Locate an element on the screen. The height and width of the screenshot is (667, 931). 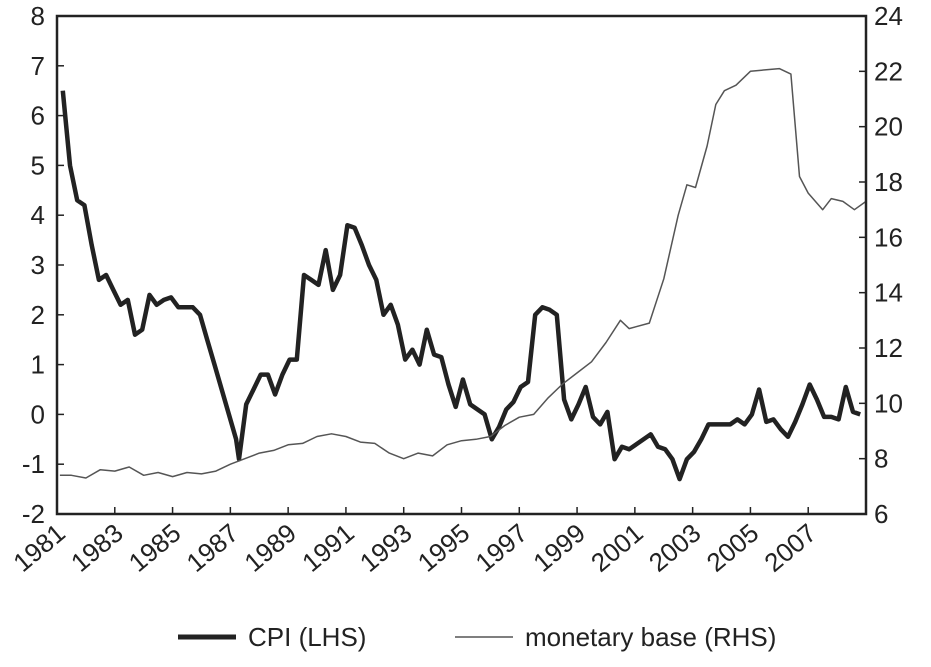
x-tick-label: 2007 is located at coordinates (790, 548).